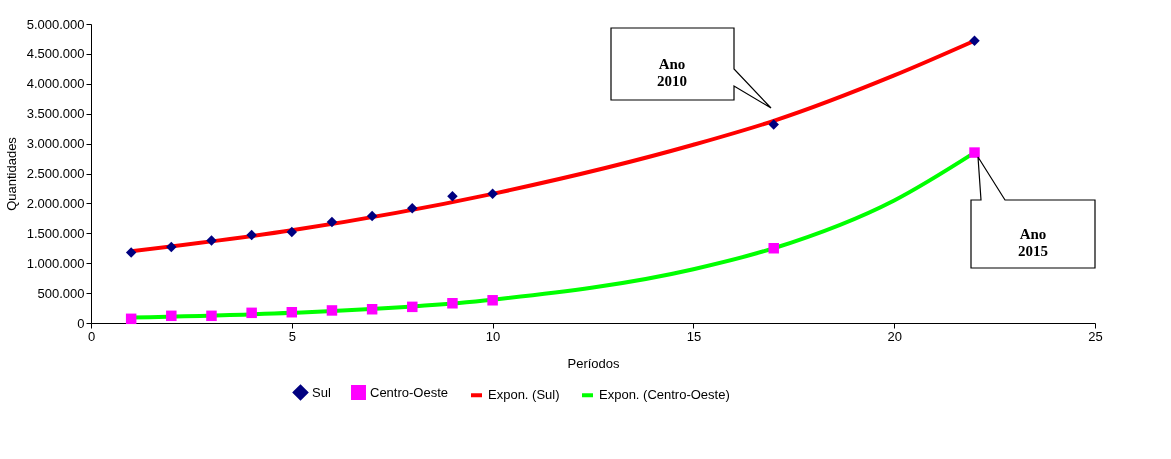 This screenshot has height=459, width=1171. Describe the element at coordinates (61, 293) in the screenshot. I see `y-tick-label: 500.000` at that location.